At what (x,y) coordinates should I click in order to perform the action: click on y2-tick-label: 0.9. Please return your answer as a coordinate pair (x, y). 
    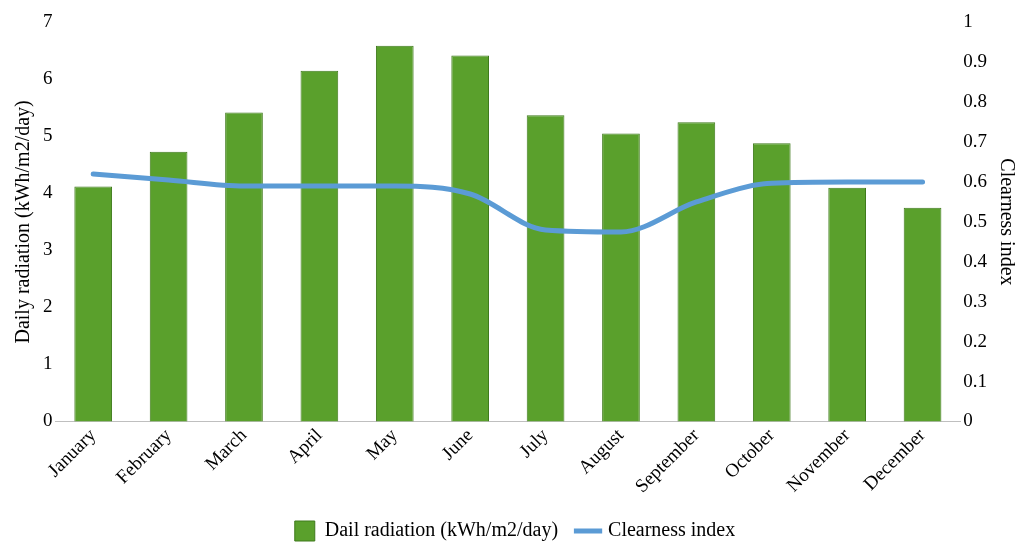
    Looking at the image, I should click on (975, 61).